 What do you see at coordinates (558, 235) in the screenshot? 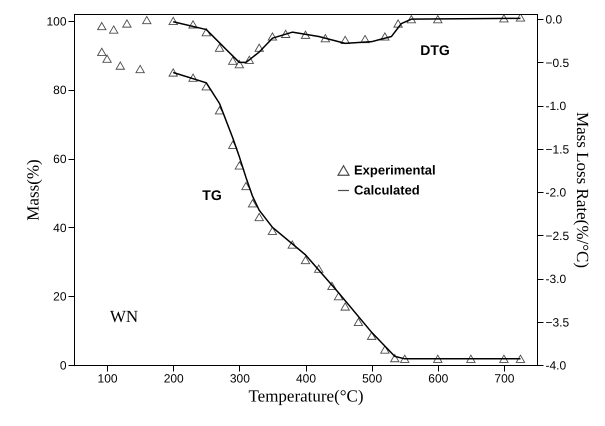
I see `y2-tick-label: −2.5` at bounding box center [558, 235].